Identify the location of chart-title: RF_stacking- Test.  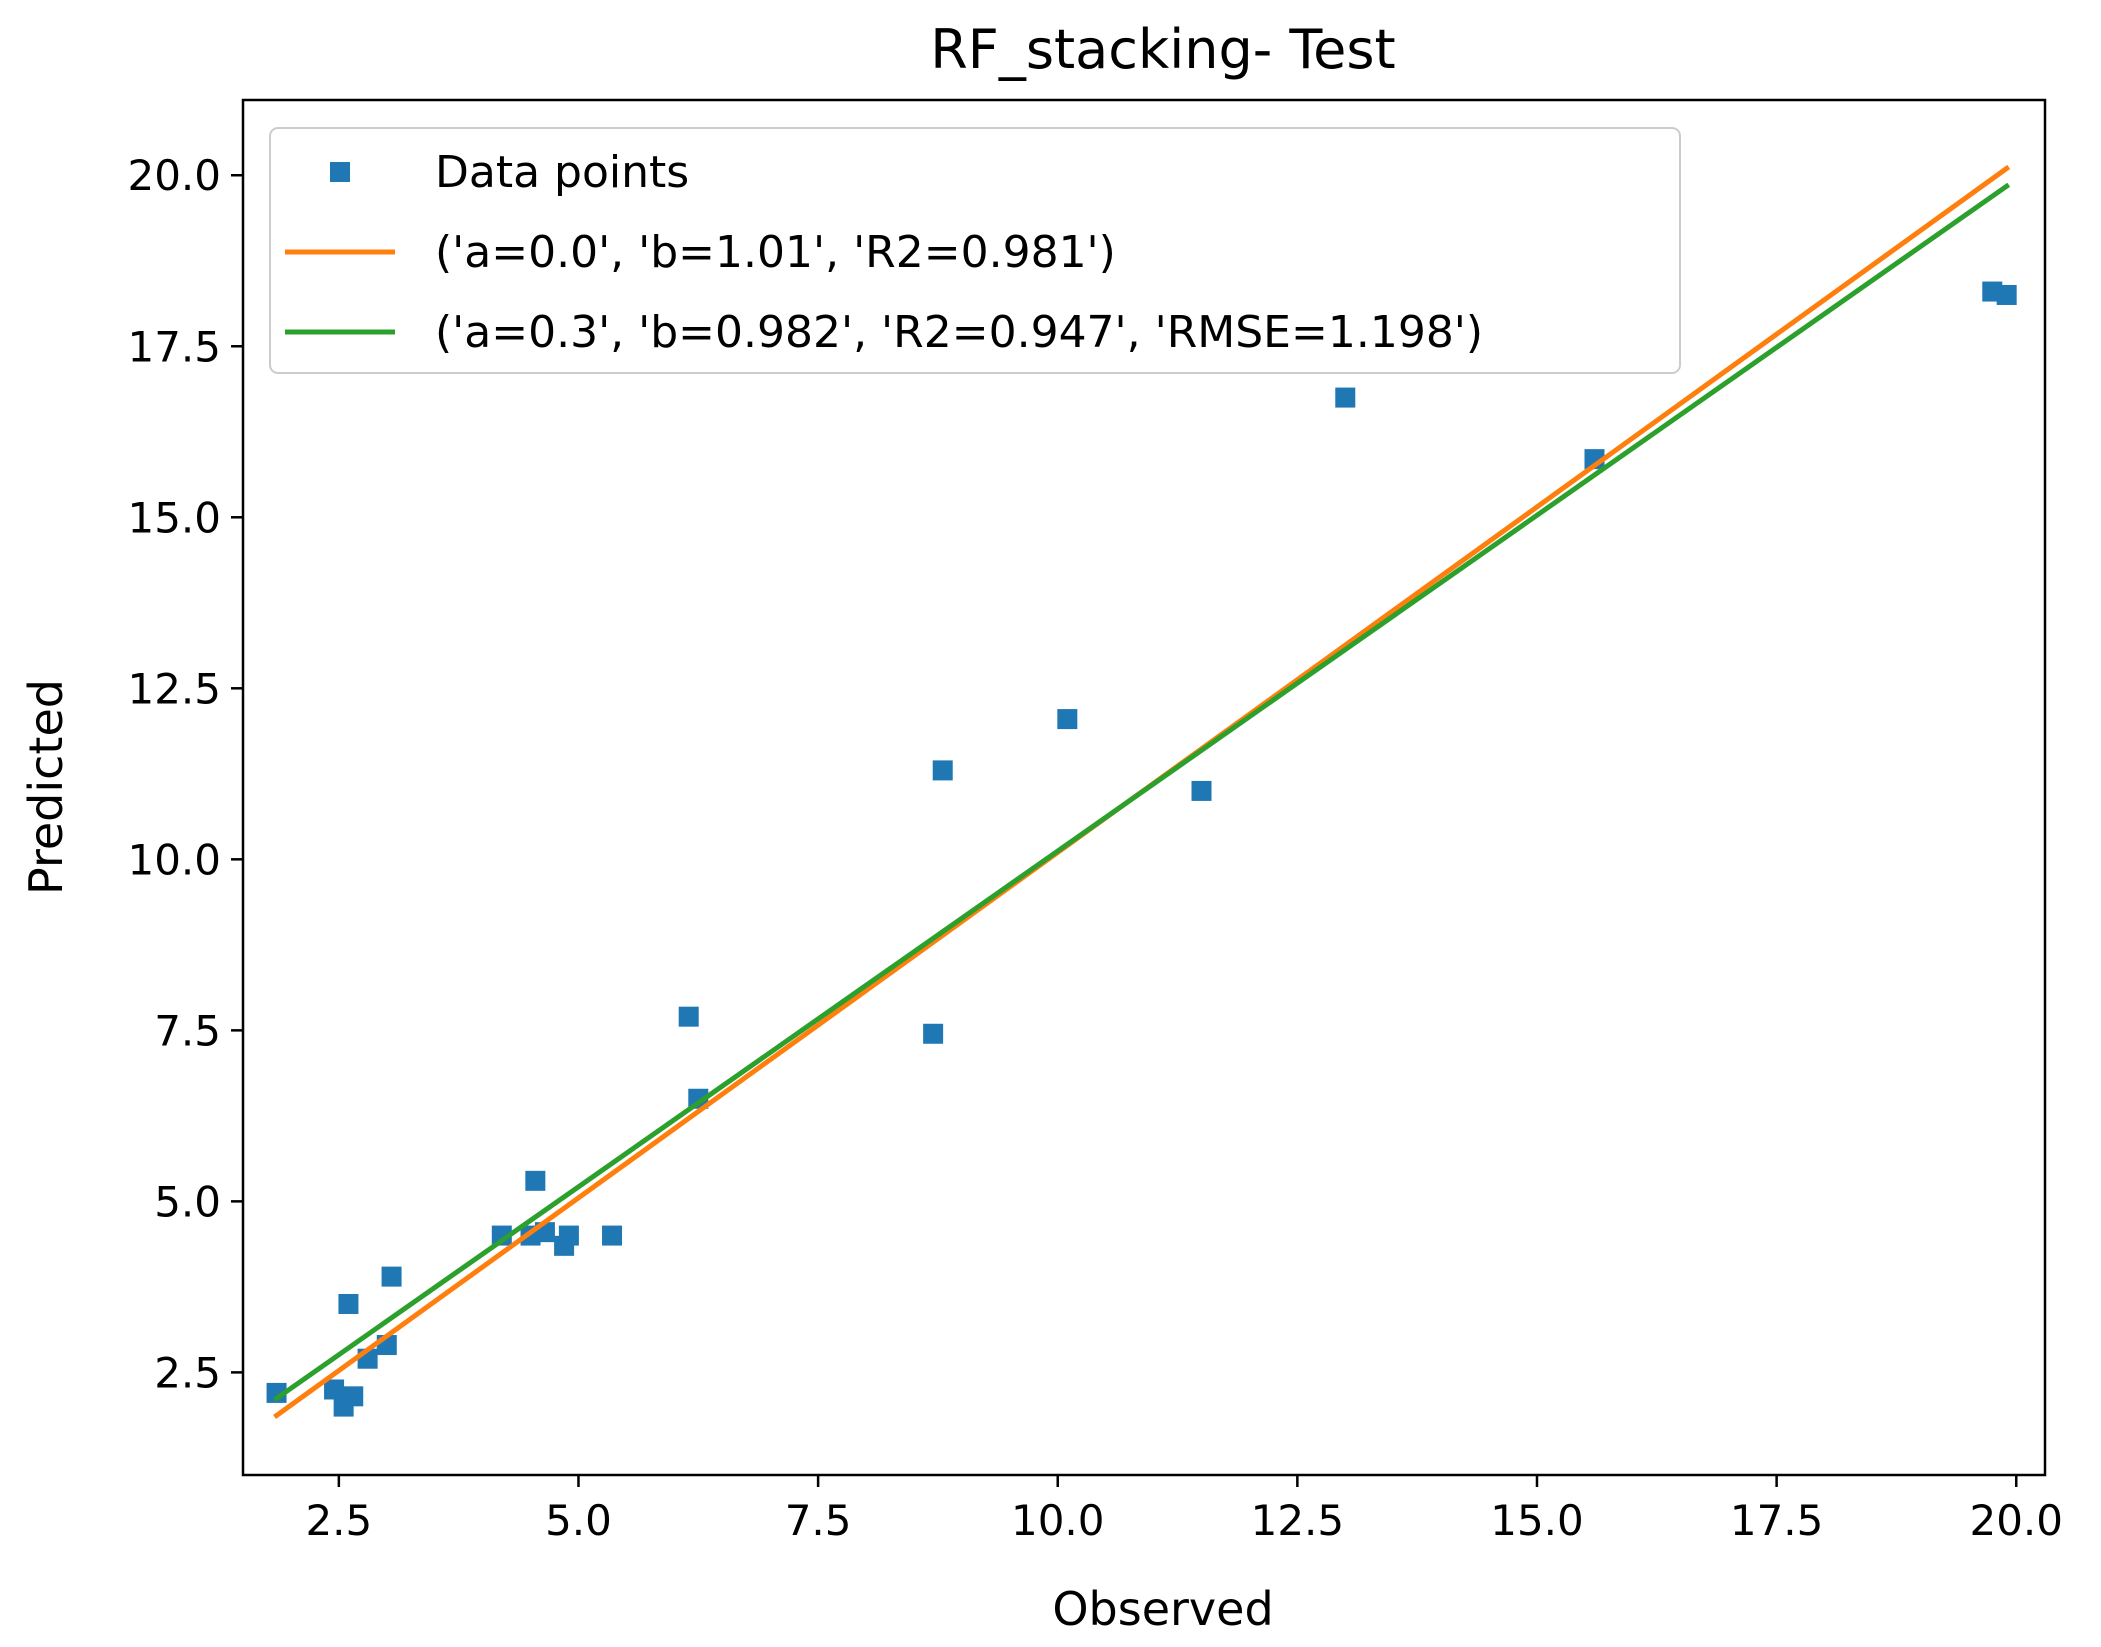
(1162, 49).